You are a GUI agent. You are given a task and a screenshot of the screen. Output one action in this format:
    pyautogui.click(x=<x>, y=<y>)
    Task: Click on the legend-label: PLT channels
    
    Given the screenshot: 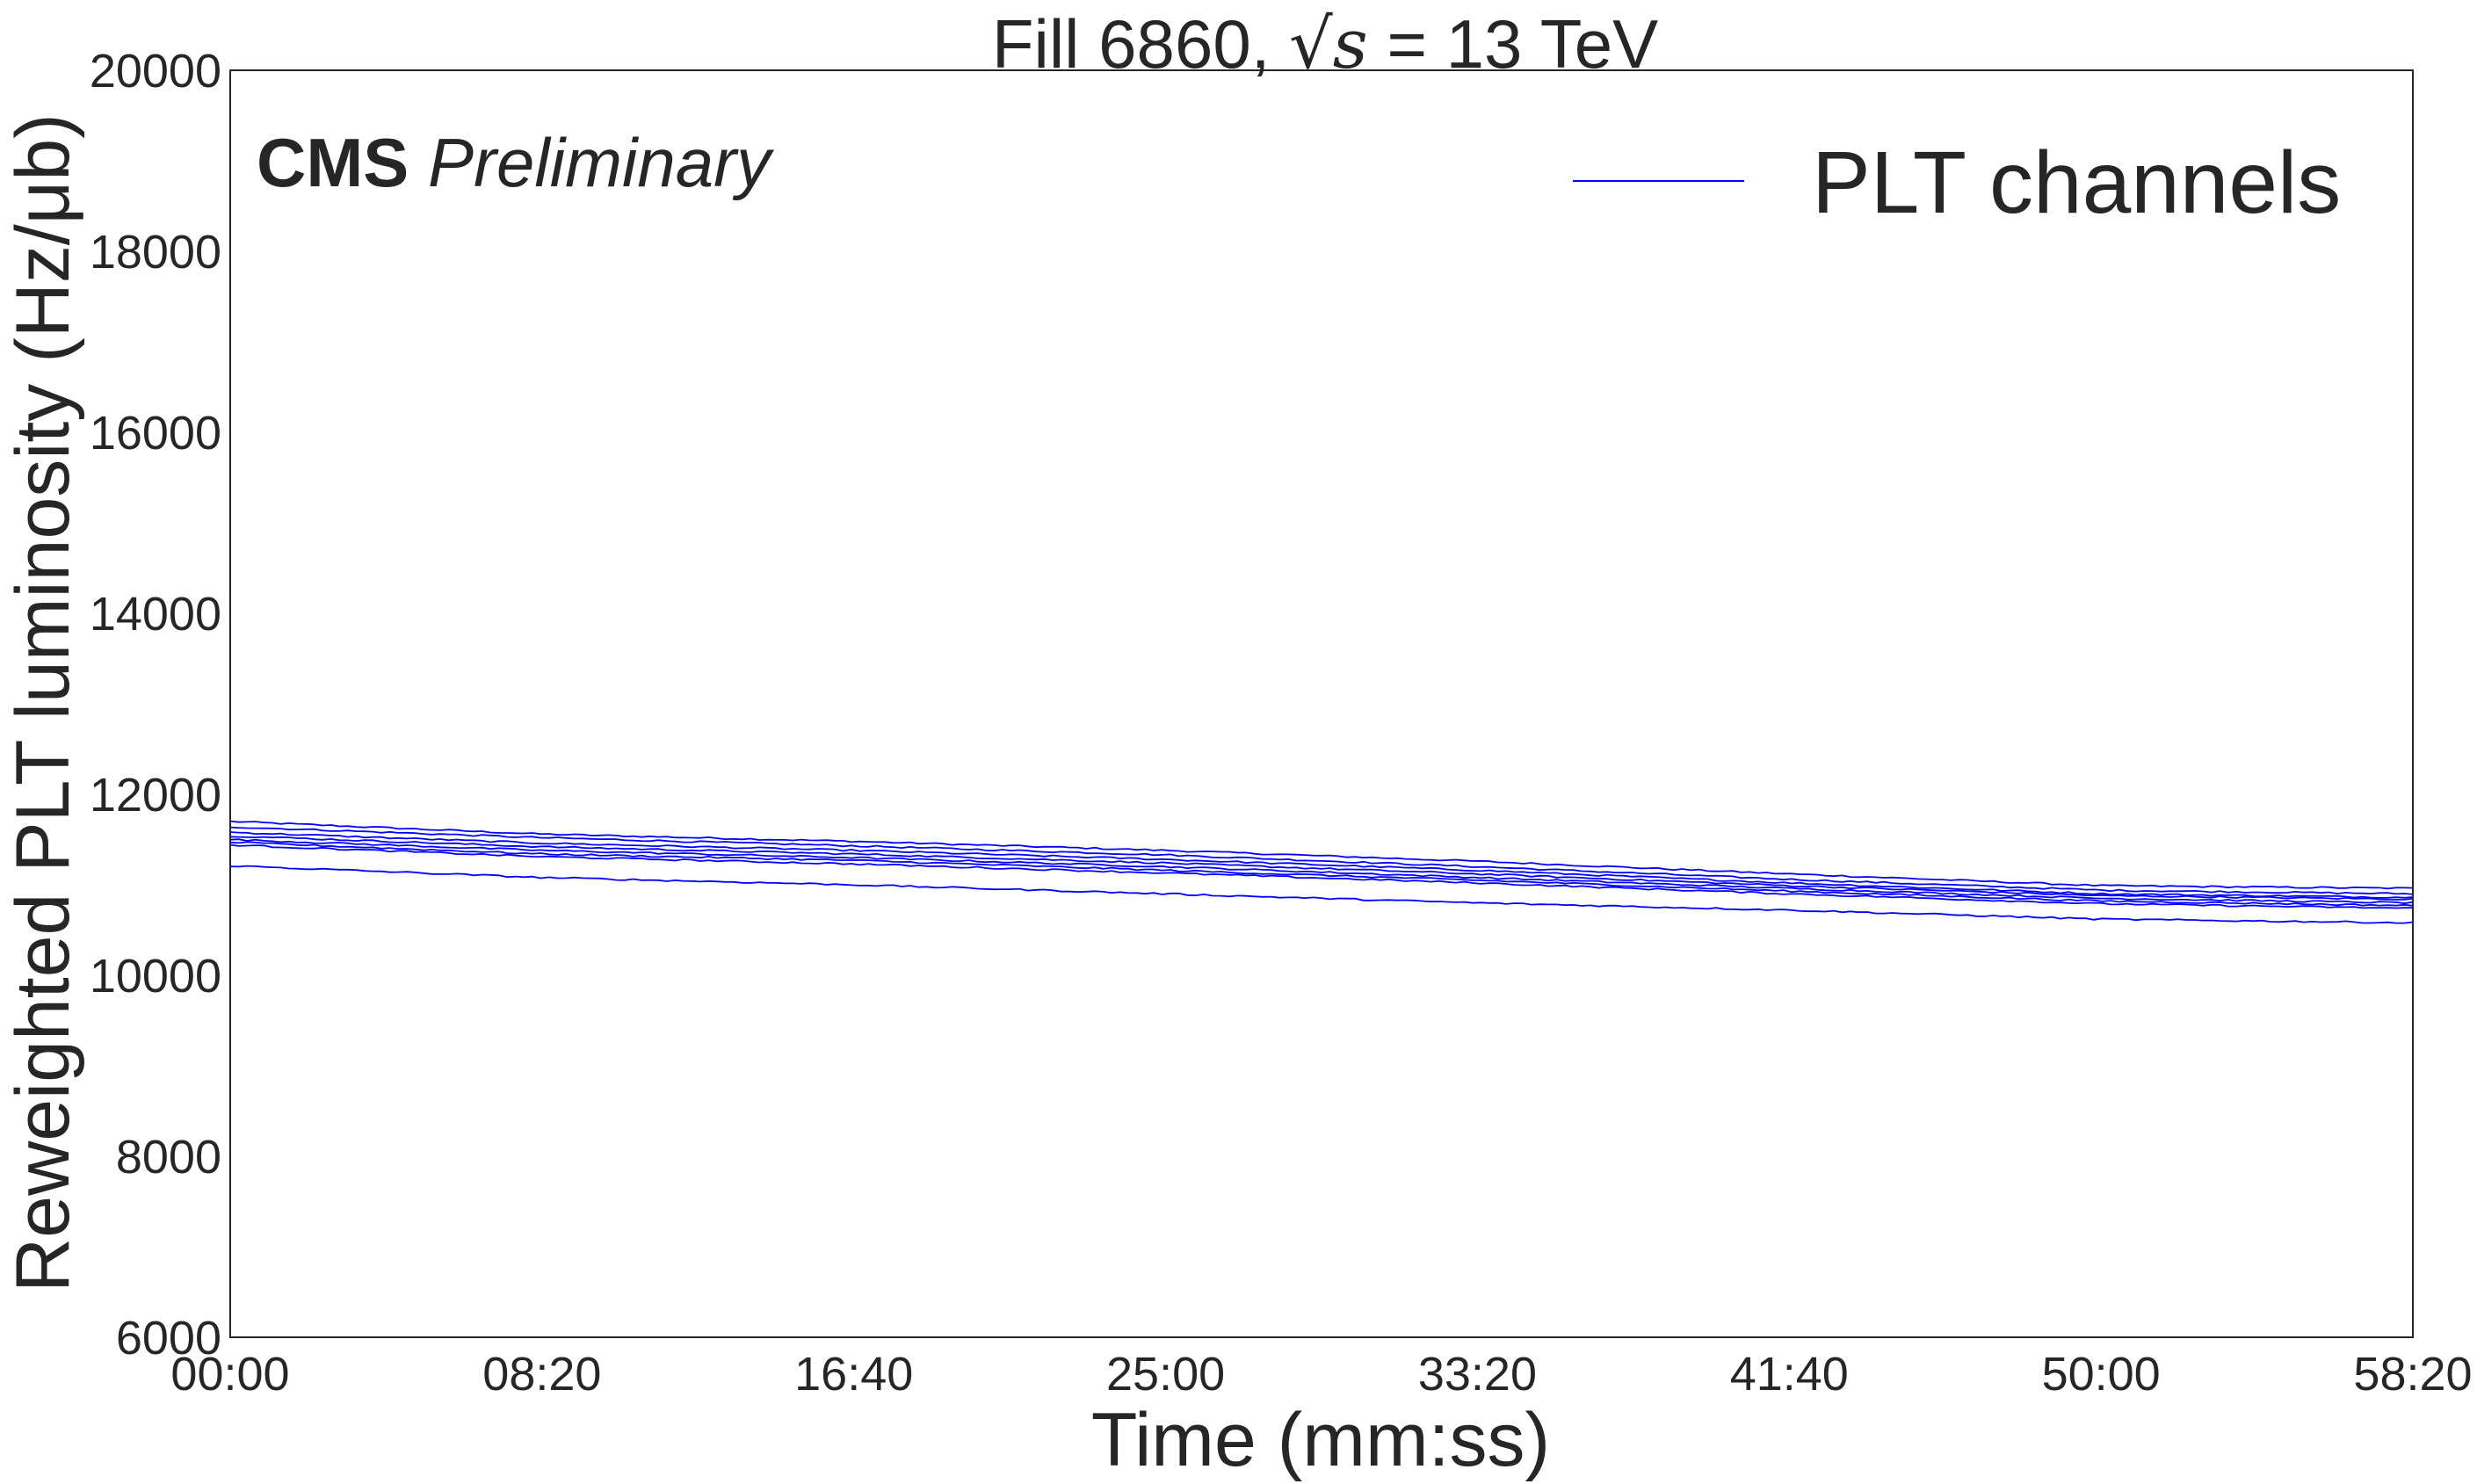 What is the action you would take?
    pyautogui.click(x=2076, y=183)
    